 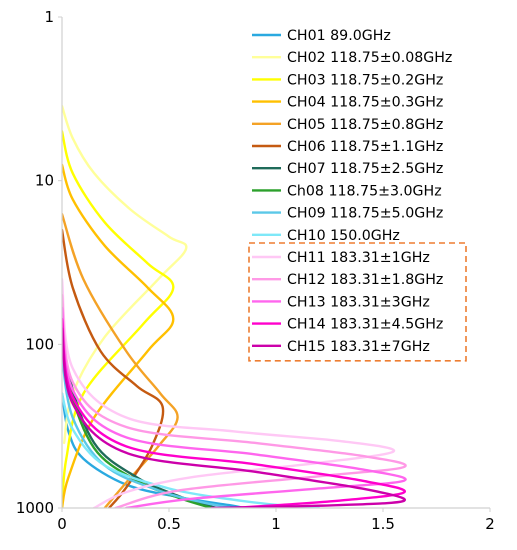 I want to click on legend-label-12: CH12 183.31±1.8GHz, so click(x=365, y=280).